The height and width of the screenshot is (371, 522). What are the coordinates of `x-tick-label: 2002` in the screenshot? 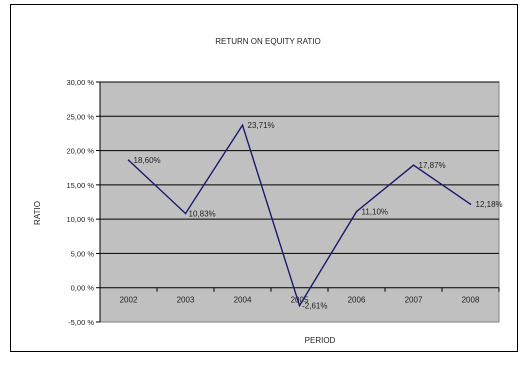 It's located at (129, 300).